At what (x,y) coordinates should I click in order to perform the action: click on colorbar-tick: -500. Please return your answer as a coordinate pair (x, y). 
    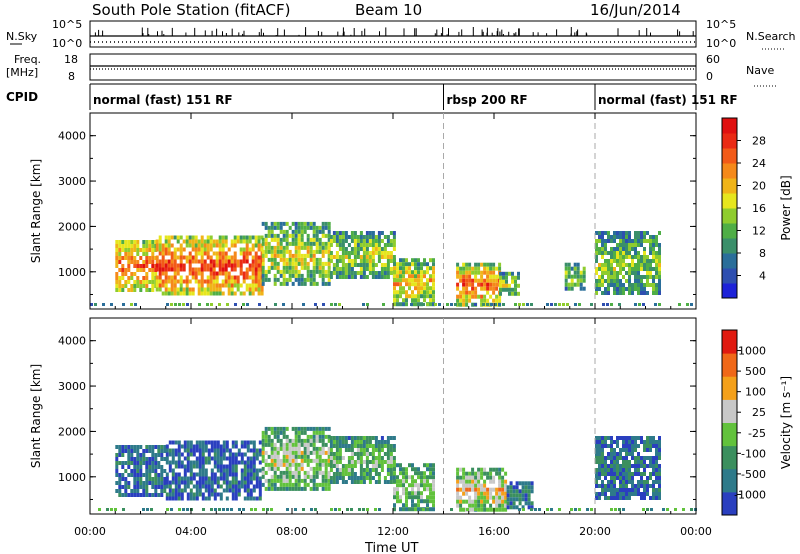
    Looking at the image, I should click on (753, 474).